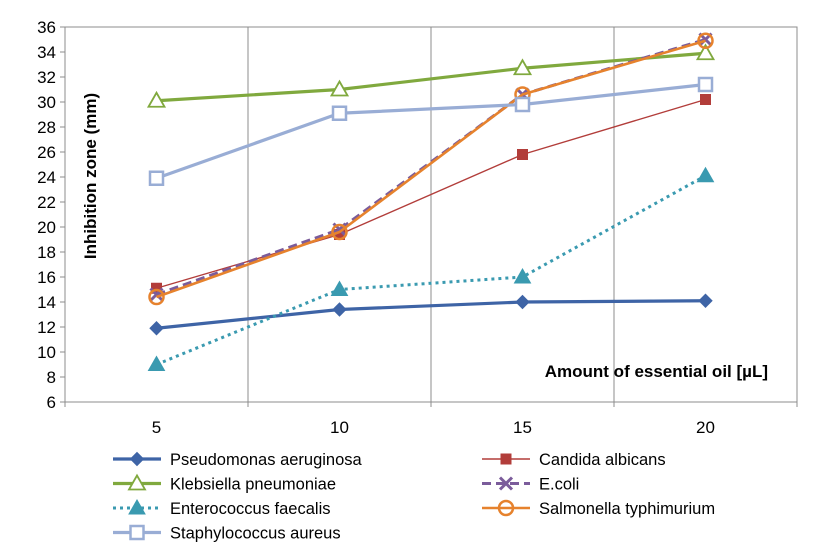 Image resolution: width=825 pixels, height=557 pixels. What do you see at coordinates (156, 427) in the screenshot?
I see `x-tick-label: 5` at bounding box center [156, 427].